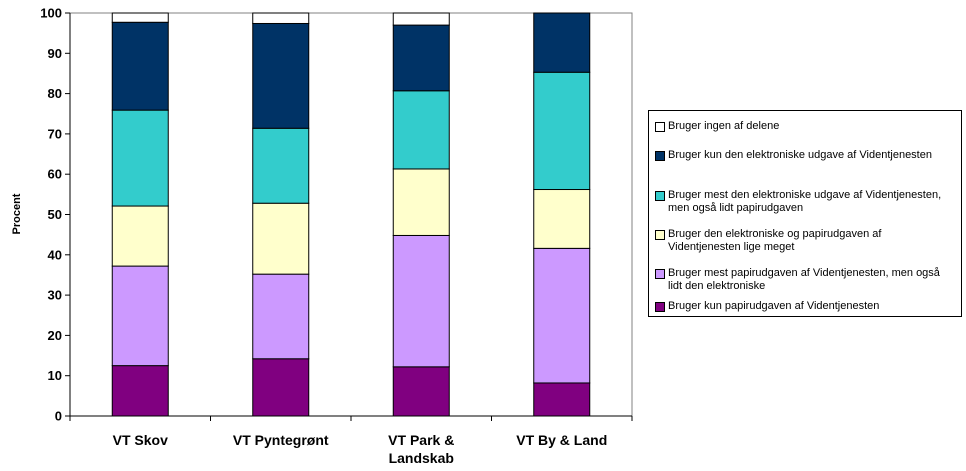  Describe the element at coordinates (55, 295) in the screenshot. I see `y-tick-label: 30` at that location.